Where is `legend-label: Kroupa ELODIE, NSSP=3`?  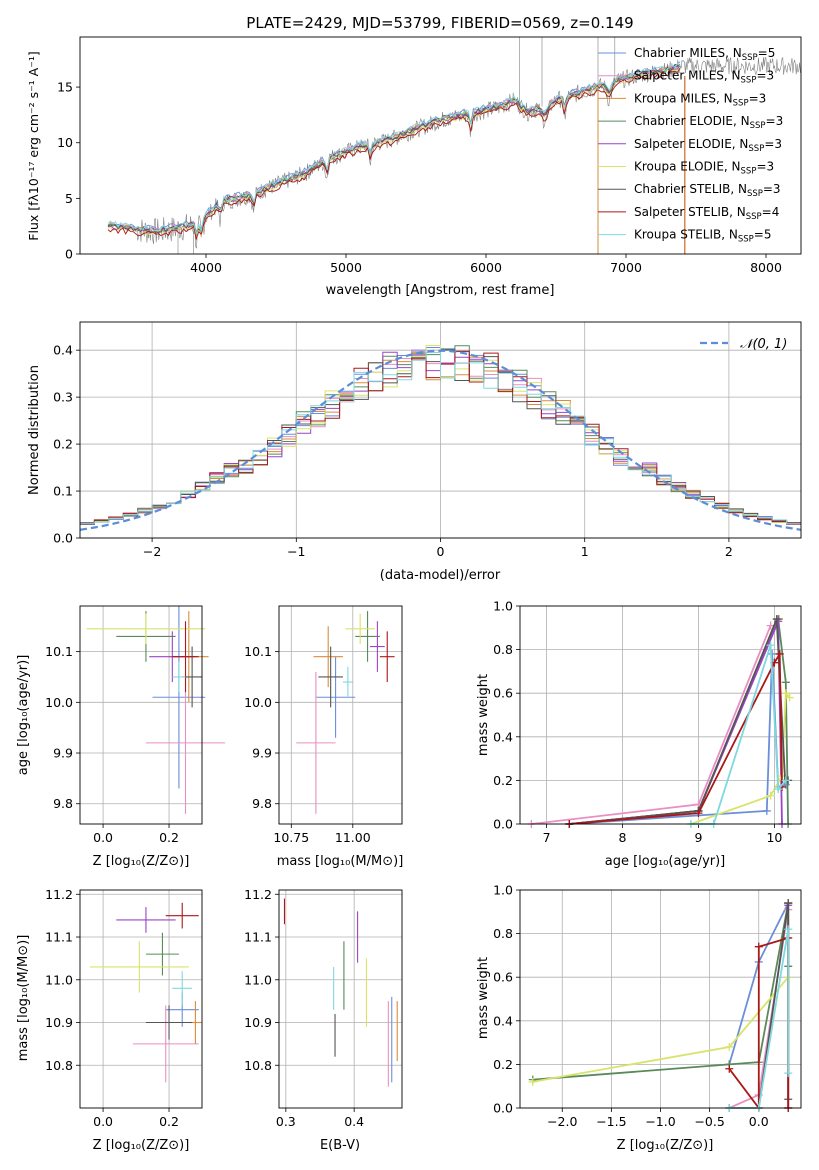
legend-label: Kroupa ELODIE, NSSP=3 is located at coordinates (704, 168).